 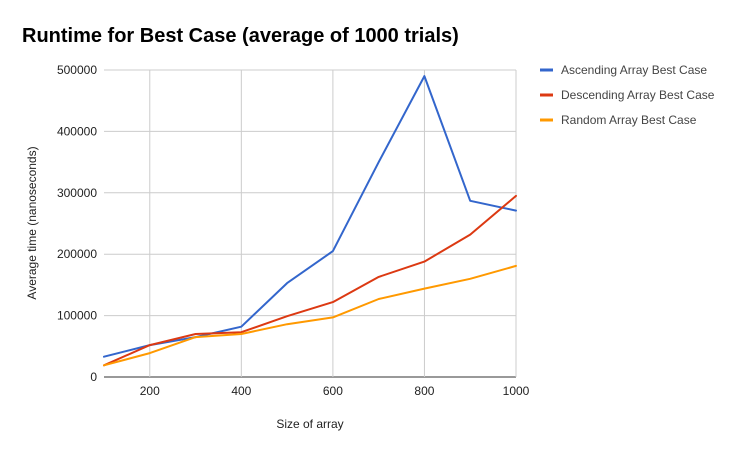 I want to click on legend-item: Descending Array Best Case, so click(x=627, y=95).